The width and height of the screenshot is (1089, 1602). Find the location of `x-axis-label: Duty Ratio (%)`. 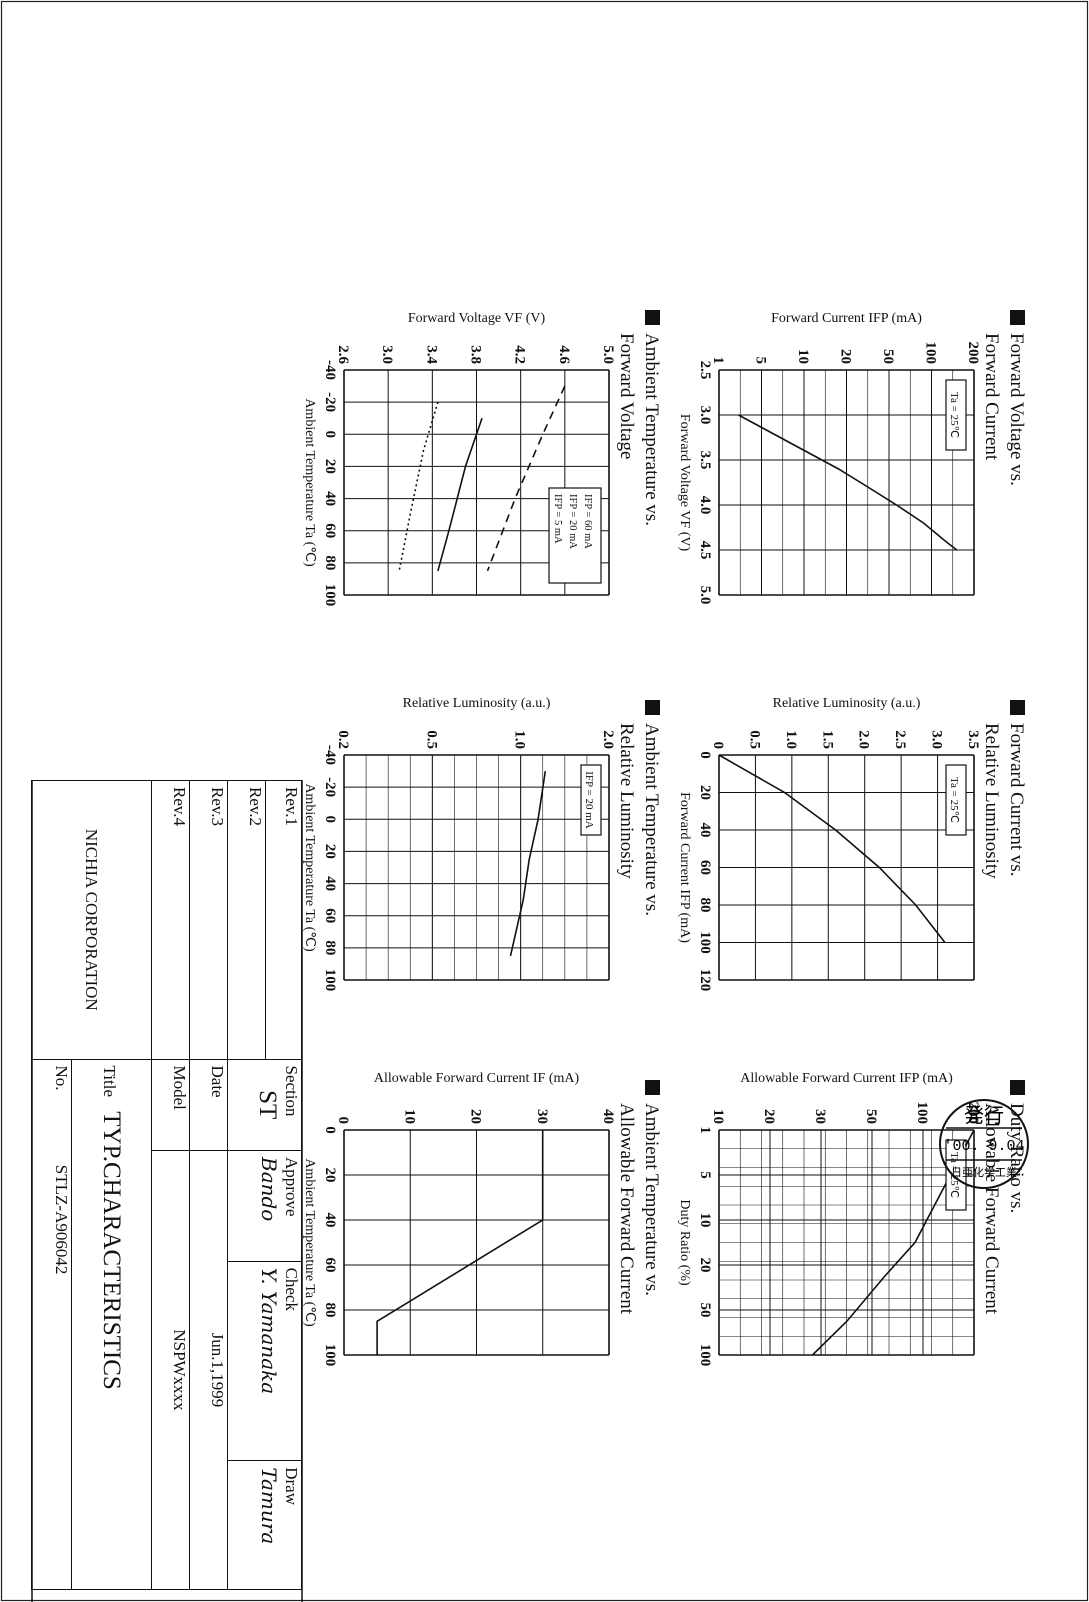

x-axis-label: Duty Ratio (%) is located at coordinates (684, 1242).